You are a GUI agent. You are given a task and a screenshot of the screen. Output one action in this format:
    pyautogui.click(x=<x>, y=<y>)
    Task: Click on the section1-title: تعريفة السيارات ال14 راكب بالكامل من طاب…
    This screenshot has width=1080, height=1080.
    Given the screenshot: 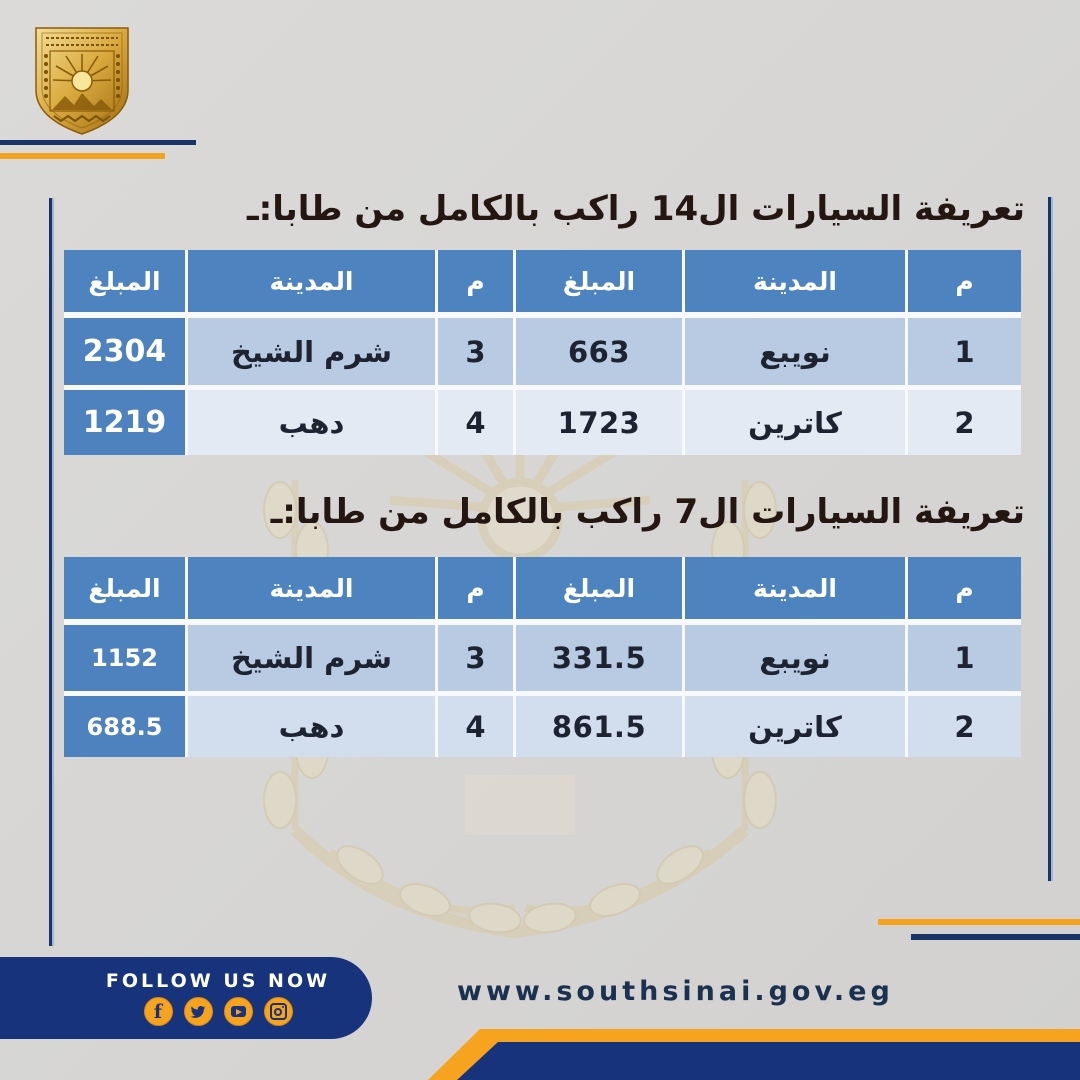 What is the action you would take?
    pyautogui.click(x=636, y=209)
    